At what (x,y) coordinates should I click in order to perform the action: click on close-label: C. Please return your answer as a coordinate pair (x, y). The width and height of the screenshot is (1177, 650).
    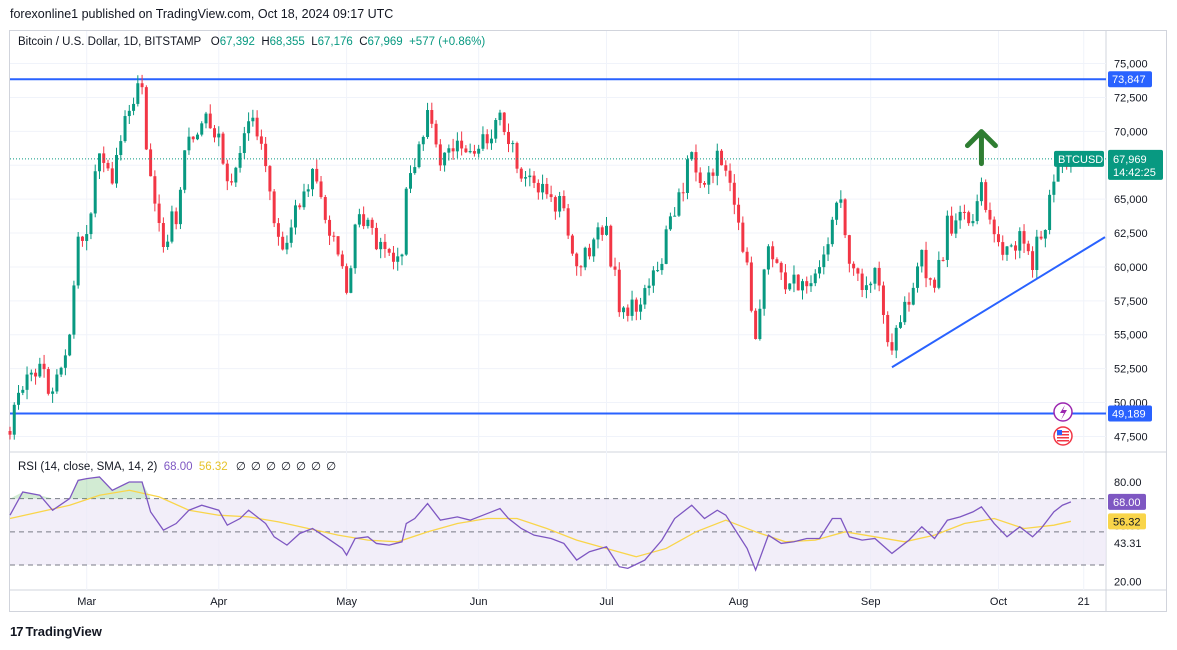
    Looking at the image, I should click on (363, 42).